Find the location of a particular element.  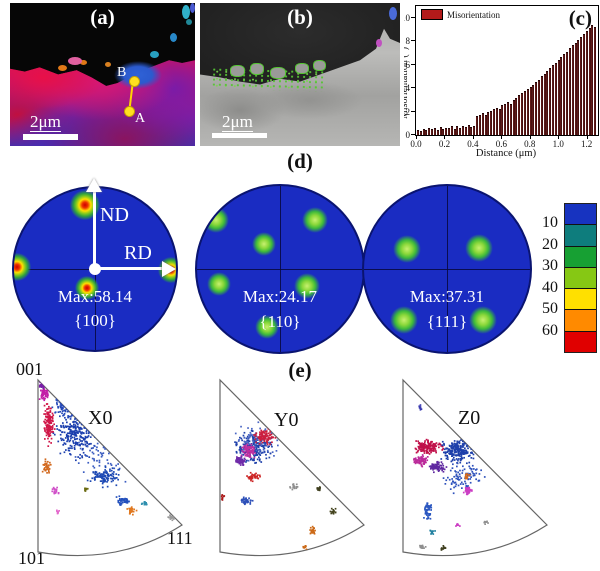

x-tick-label: 1.0 is located at coordinates (558, 144).